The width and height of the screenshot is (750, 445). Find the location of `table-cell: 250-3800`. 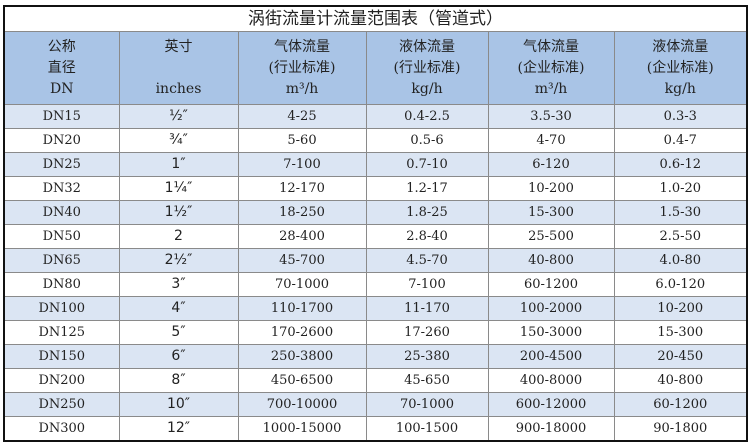

table-cell: 250-3800 is located at coordinates (302, 356).